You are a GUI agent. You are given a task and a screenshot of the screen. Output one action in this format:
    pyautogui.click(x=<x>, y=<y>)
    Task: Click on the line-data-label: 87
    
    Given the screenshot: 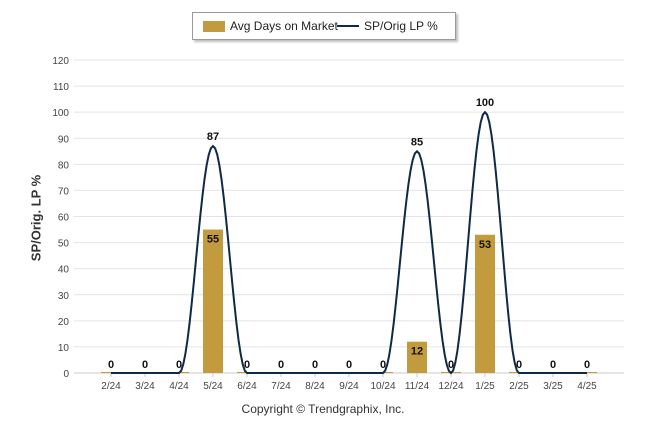 What is the action you would take?
    pyautogui.click(x=213, y=137)
    